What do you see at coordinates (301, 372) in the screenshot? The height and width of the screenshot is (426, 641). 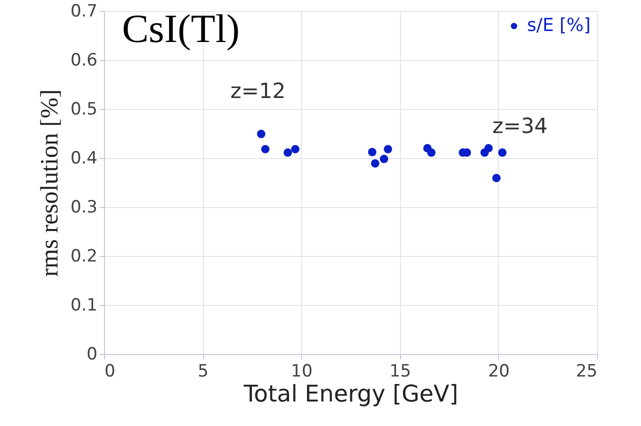 I see `x-tick-label: 10` at bounding box center [301, 372].